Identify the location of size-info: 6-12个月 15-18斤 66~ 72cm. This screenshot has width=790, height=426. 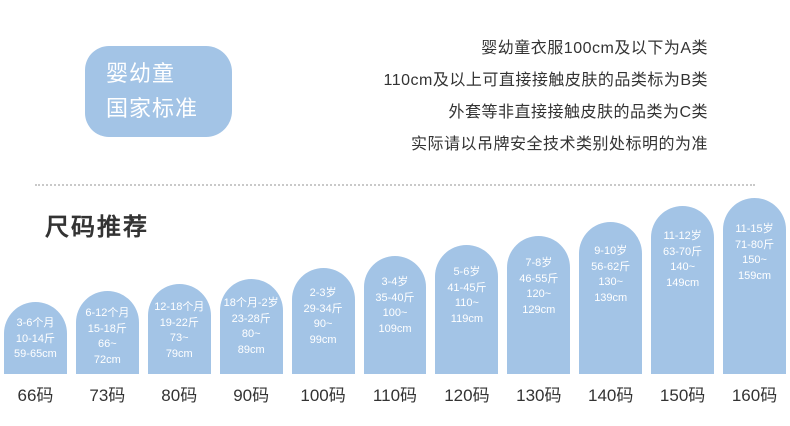
(107, 337).